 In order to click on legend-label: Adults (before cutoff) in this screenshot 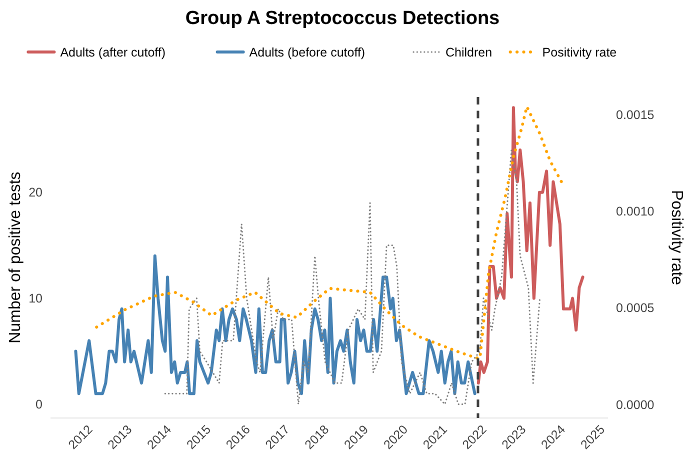, I will do `click(307, 52)`.